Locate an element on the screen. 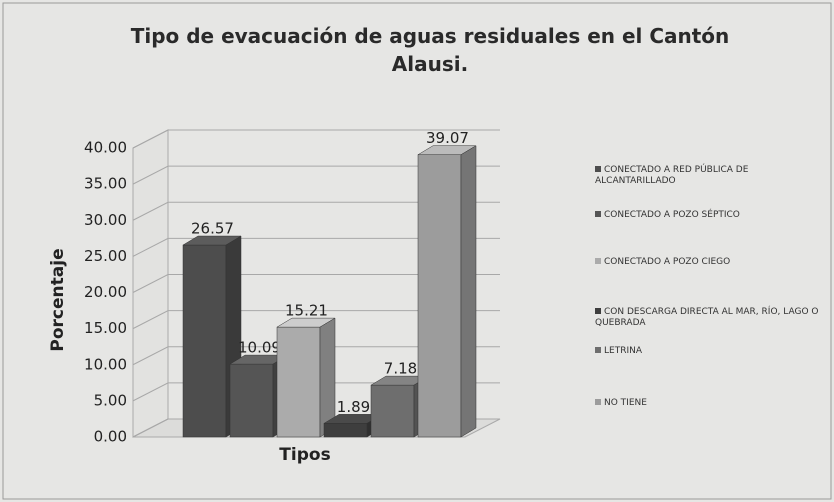 The height and width of the screenshot is (502, 834). y-axis-label: Porcentaje is located at coordinates (58, 299).